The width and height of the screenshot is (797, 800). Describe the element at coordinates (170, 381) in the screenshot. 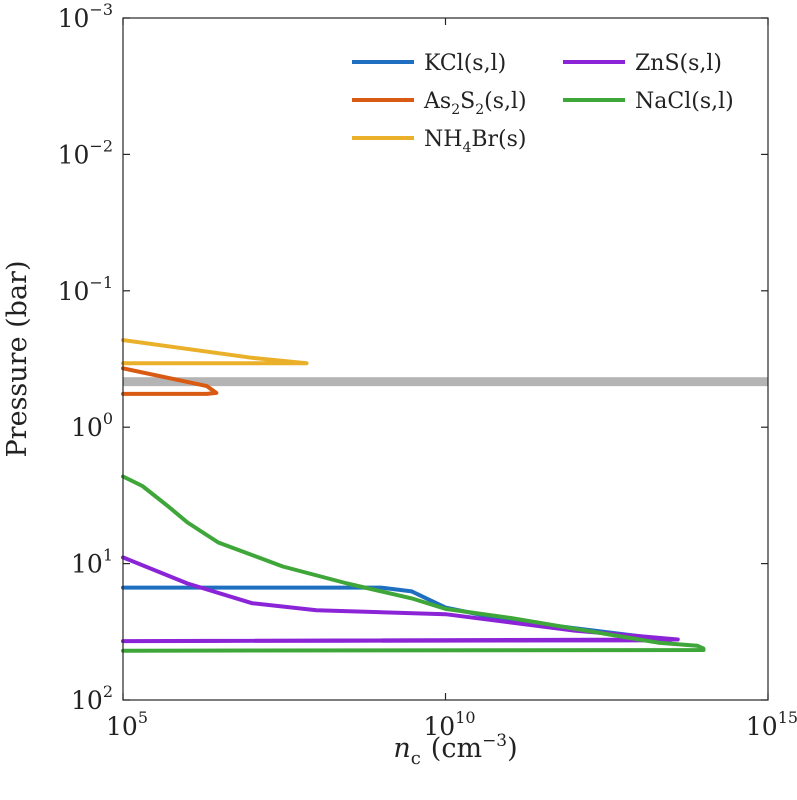

I see `series-line-as2s2-s-l` at that location.